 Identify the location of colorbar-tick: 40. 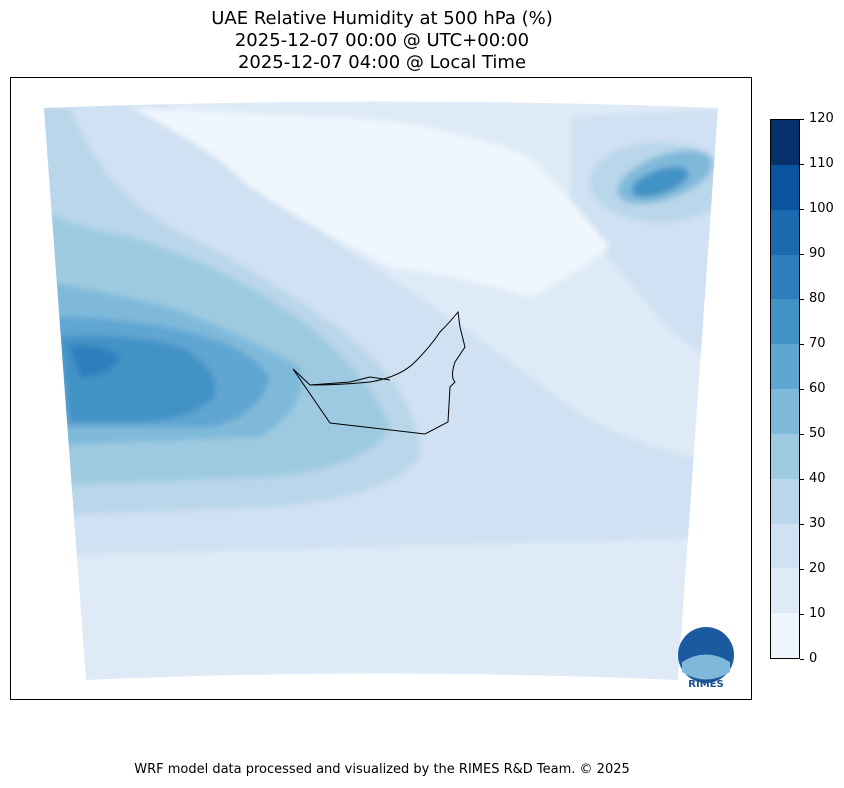
(813, 478).